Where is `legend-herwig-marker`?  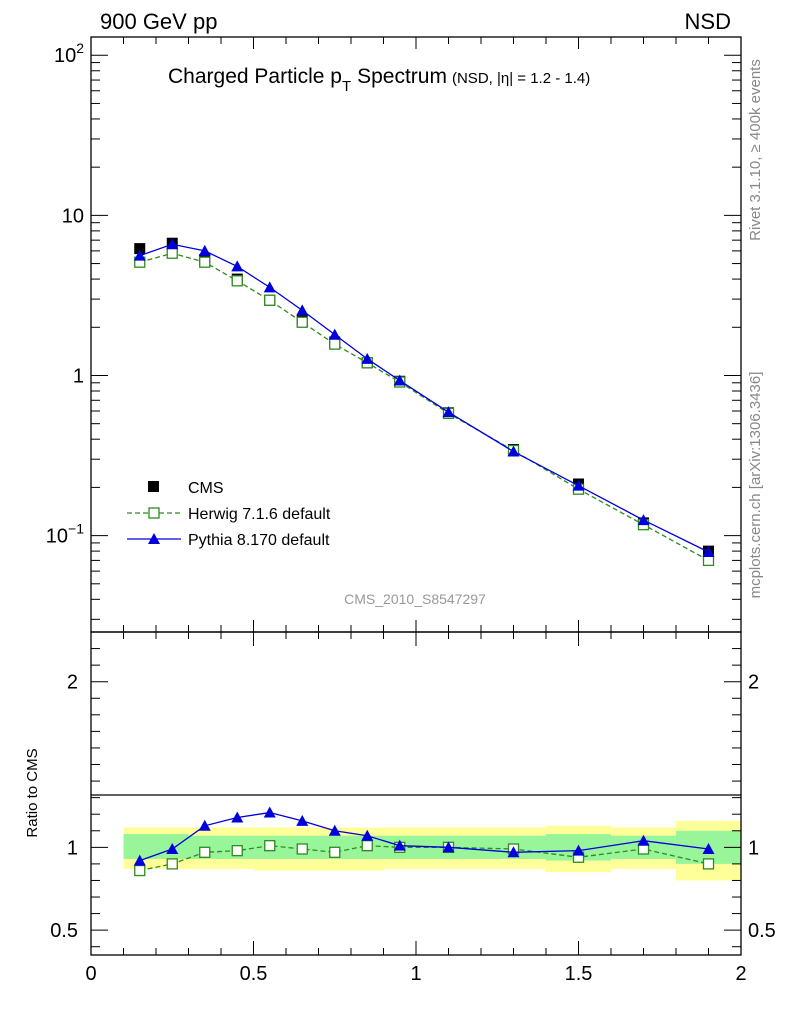
legend-herwig-marker is located at coordinates (154, 513).